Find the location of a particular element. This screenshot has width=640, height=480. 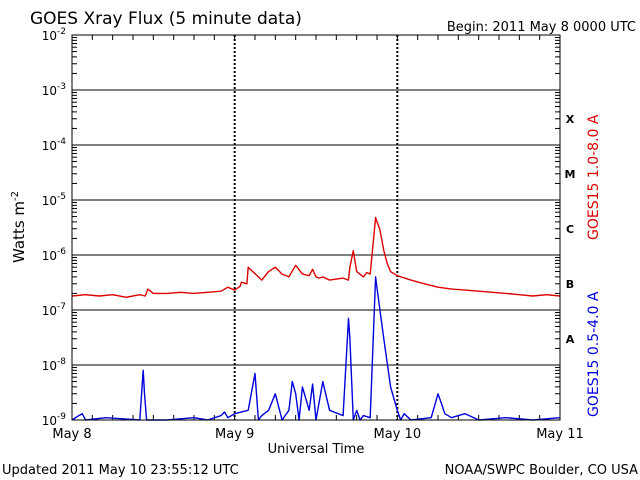

x-tick-labels: May 8 May 9 May 10 May 11 is located at coordinates (317, 434).